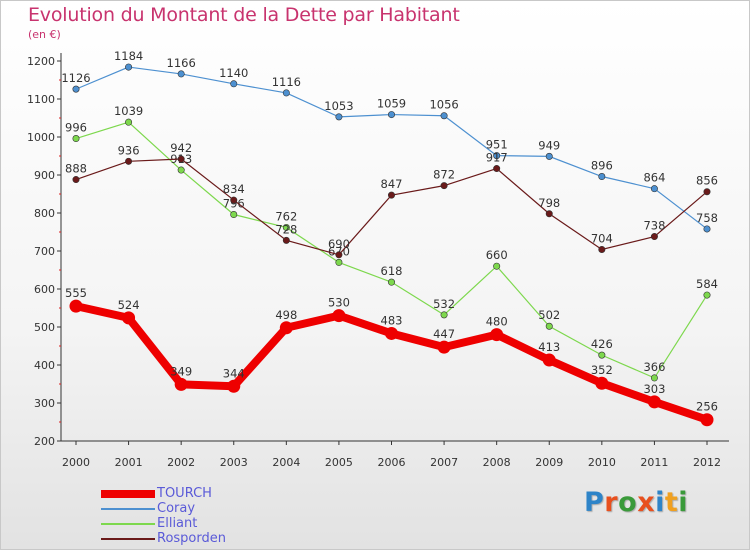 This screenshot has height=550, width=750. I want to click on x-tick-label: 2009, so click(549, 462).